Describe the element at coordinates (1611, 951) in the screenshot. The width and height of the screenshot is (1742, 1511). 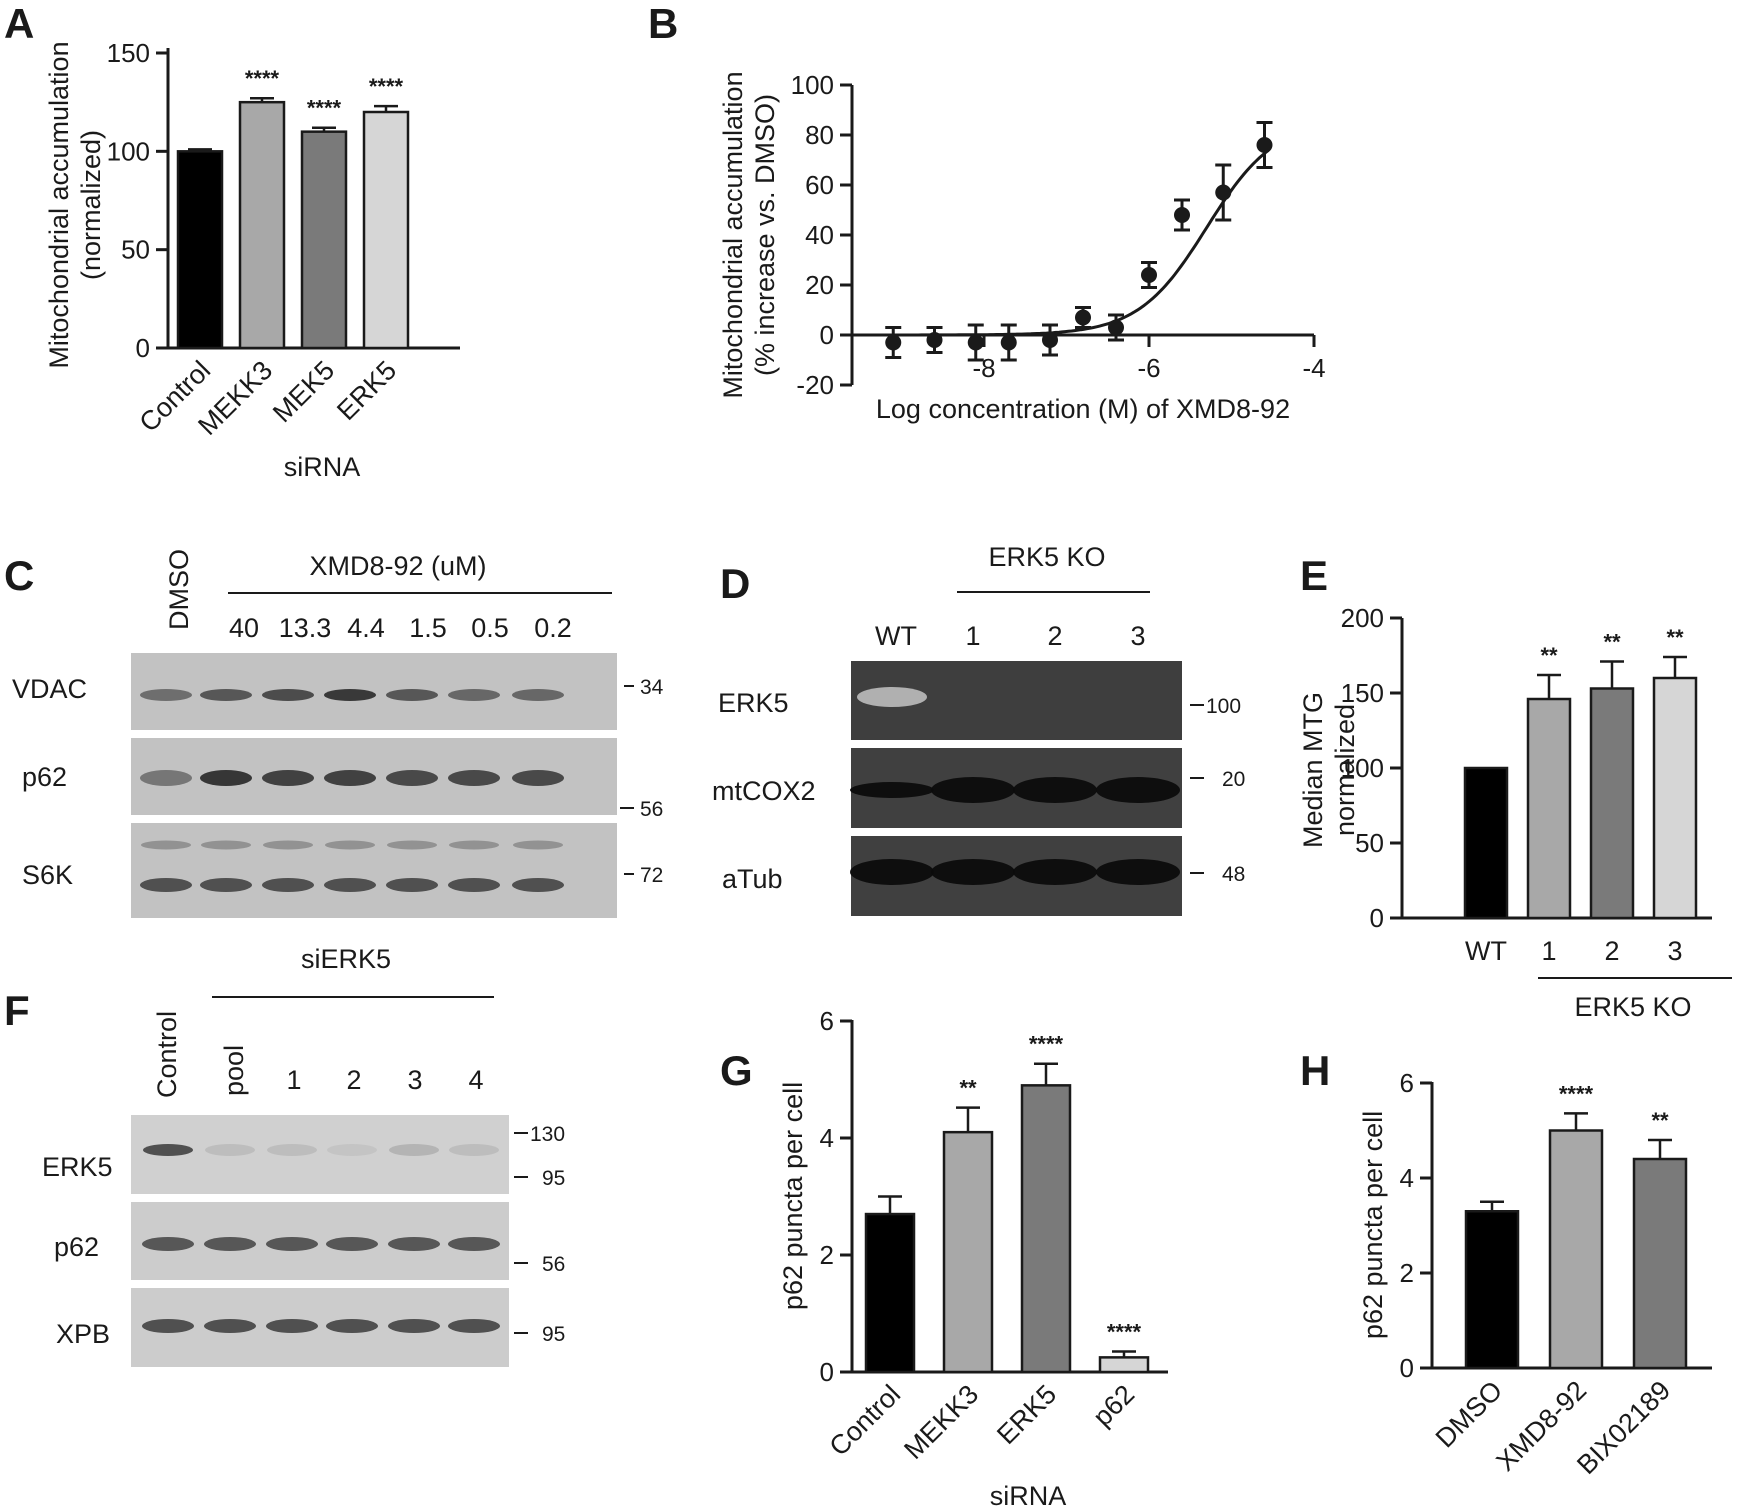
I see `chart-e-category-label: 2` at that location.